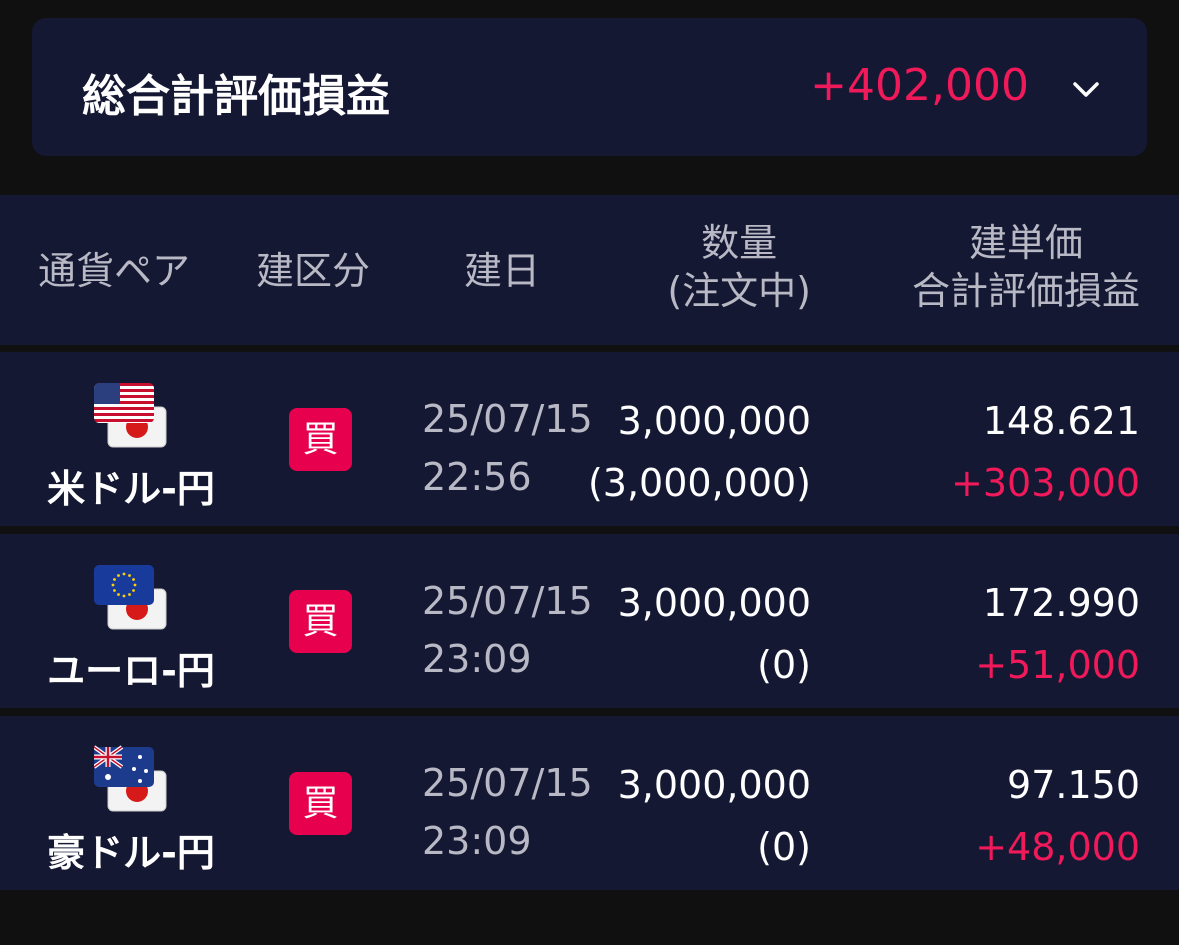 The image size is (1179, 945). I want to click on quantity: 3,000,000 (3,000,000), so click(699, 452).